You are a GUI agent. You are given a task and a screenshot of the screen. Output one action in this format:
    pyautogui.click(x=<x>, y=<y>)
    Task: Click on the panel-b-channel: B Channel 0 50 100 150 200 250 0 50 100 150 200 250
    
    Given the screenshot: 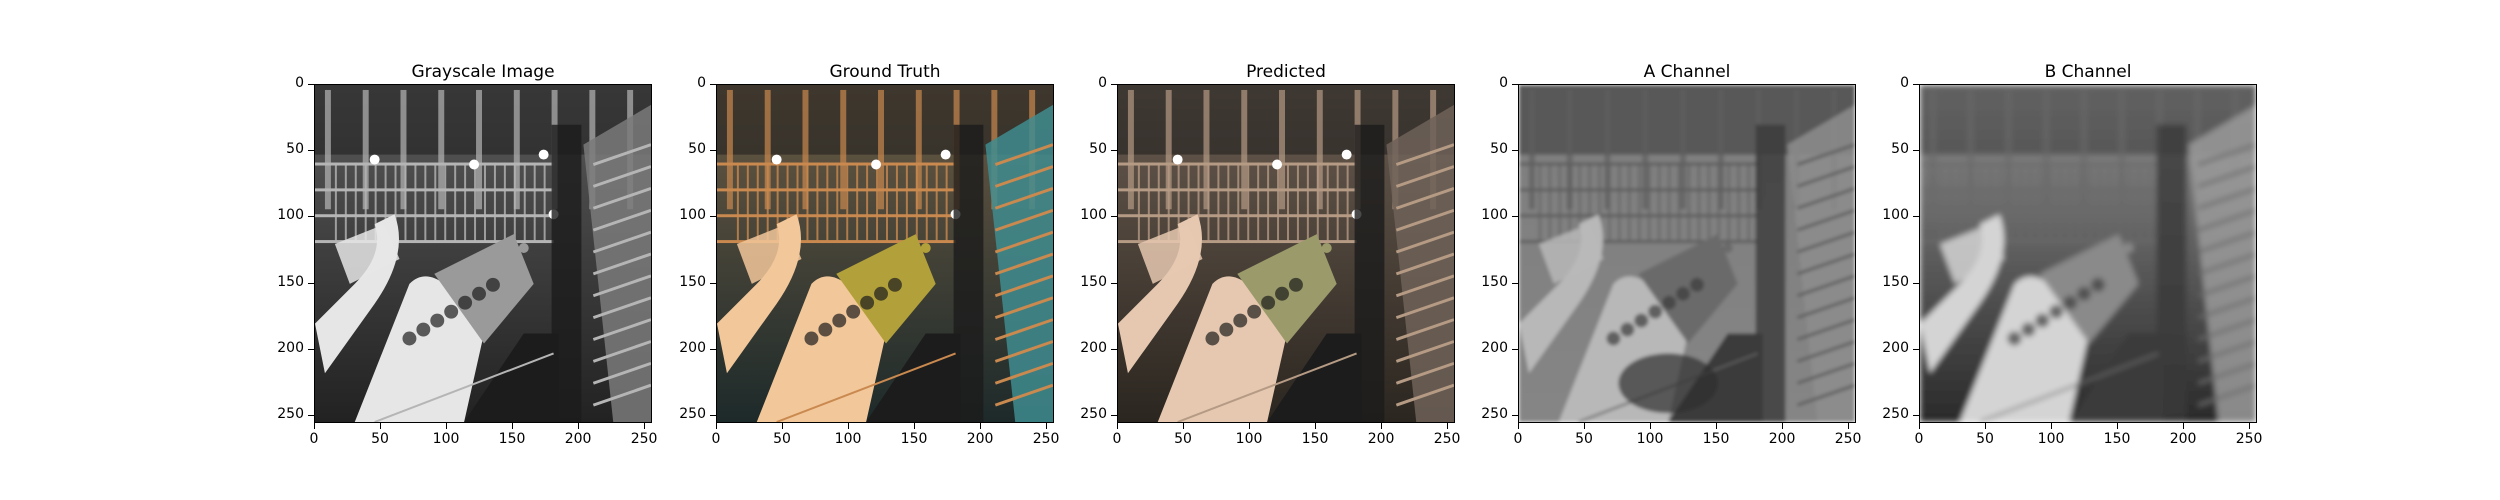 What is the action you would take?
    pyautogui.click(x=2072, y=254)
    